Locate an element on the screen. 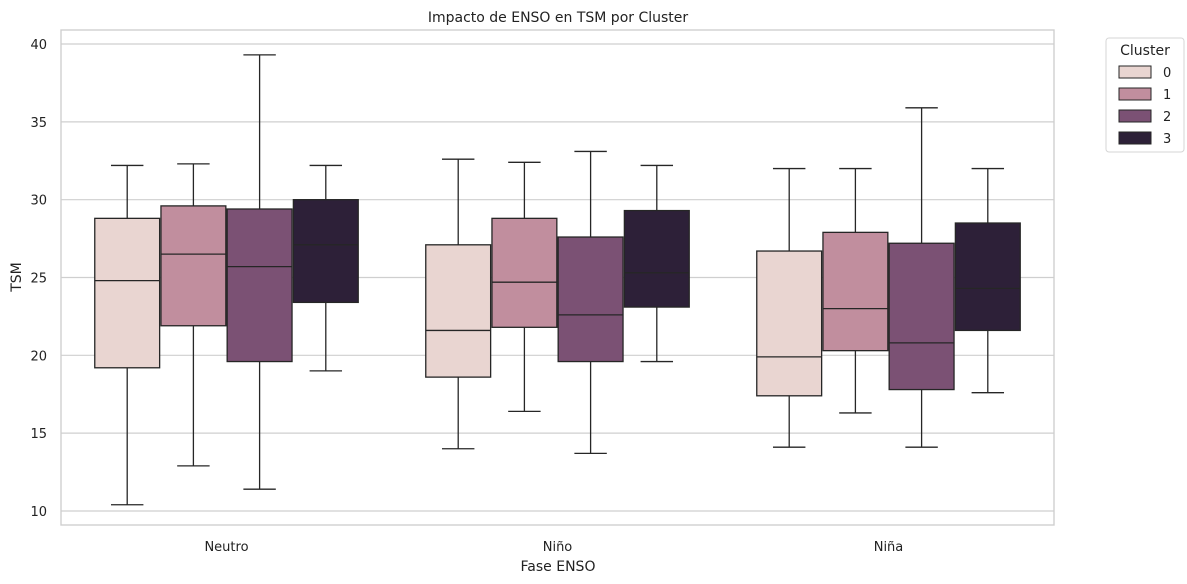 Image resolution: width=1187 pixels, height=584 pixels. box-cluster-3-niña is located at coordinates (987, 280).